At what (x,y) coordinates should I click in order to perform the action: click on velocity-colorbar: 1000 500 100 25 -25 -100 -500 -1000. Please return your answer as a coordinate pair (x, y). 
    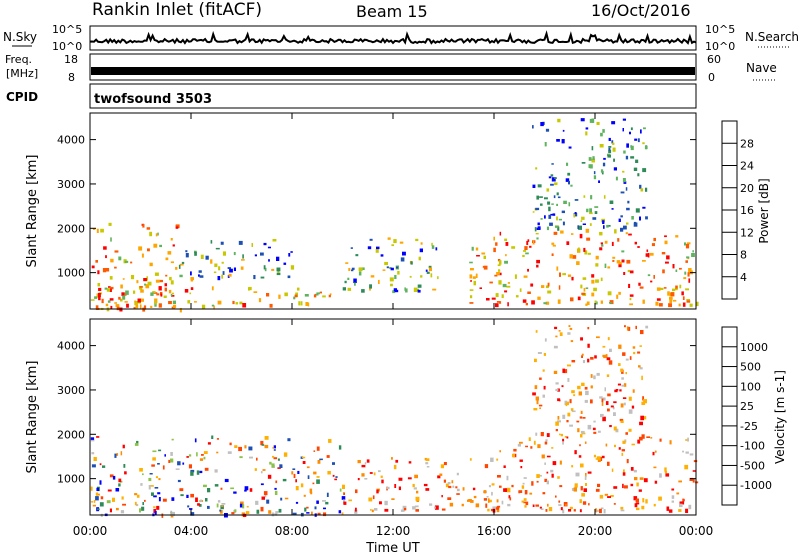
    Looking at the image, I should click on (746, 416).